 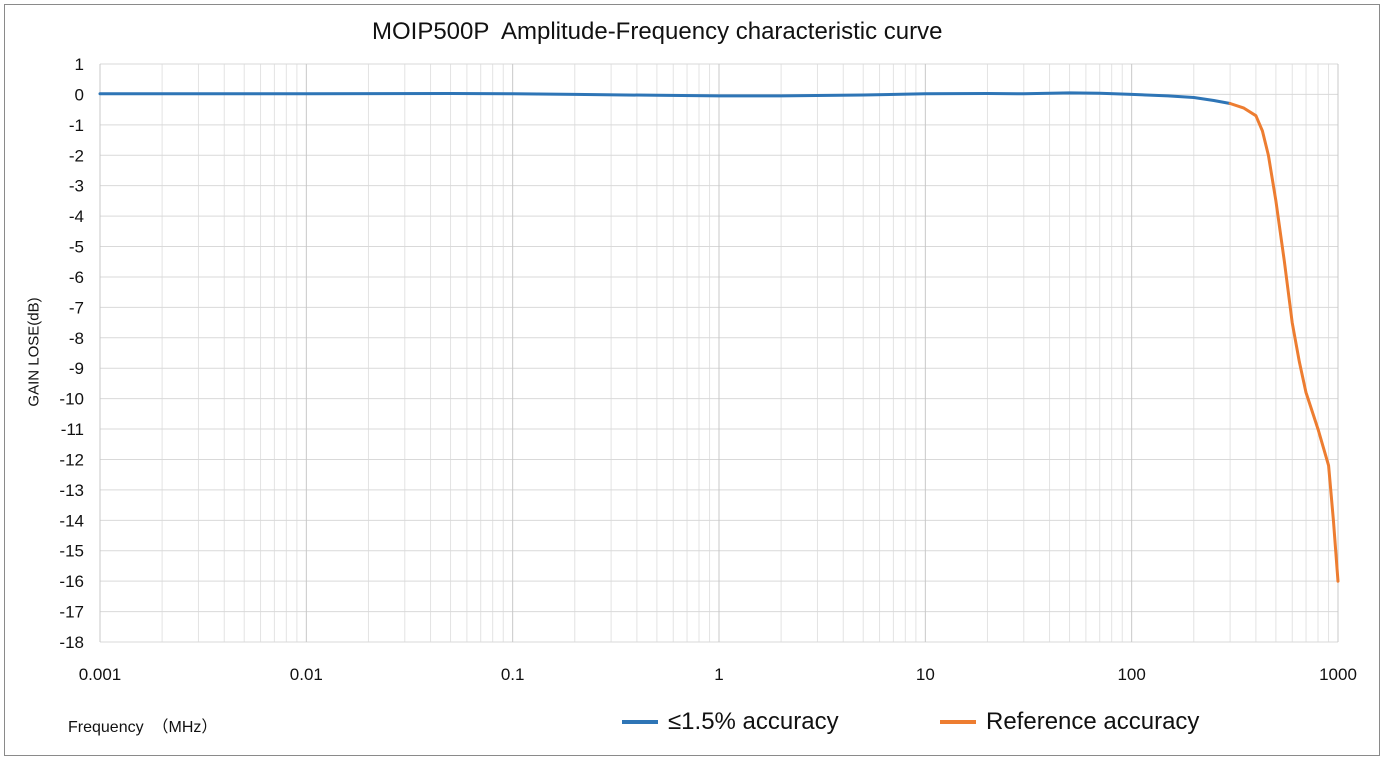 What do you see at coordinates (79, 94) in the screenshot?
I see `y-tick-label: 0` at bounding box center [79, 94].